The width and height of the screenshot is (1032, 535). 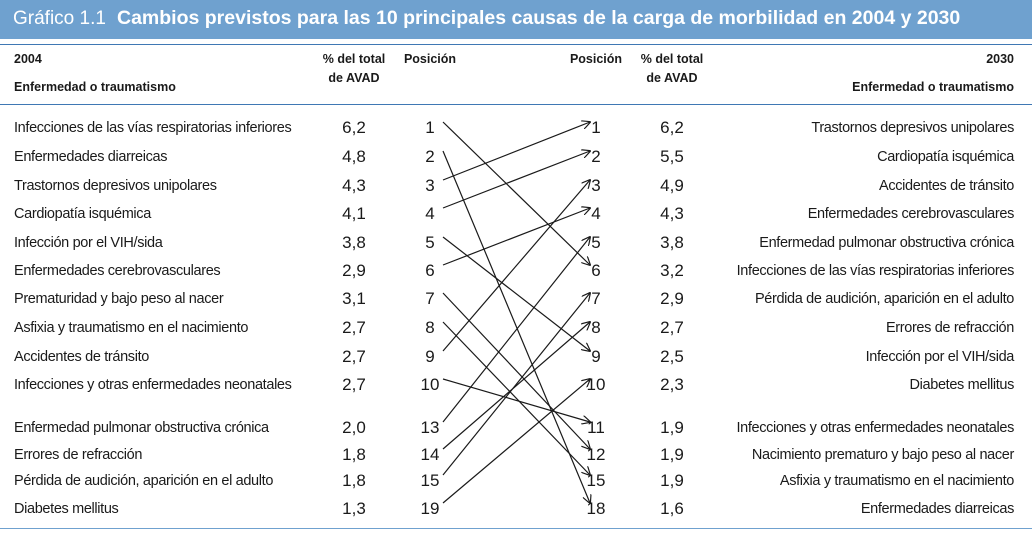 What do you see at coordinates (886, 243) in the screenshot?
I see `right-disease-name: Enfermedad pulmonar obstructiva crónica` at bounding box center [886, 243].